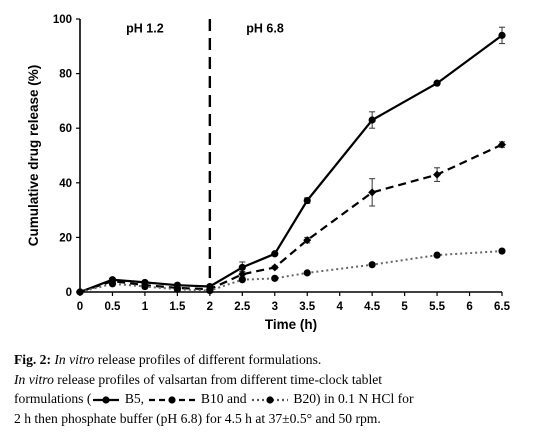  I want to click on legend-label-b10: B10 and, so click(223, 398).